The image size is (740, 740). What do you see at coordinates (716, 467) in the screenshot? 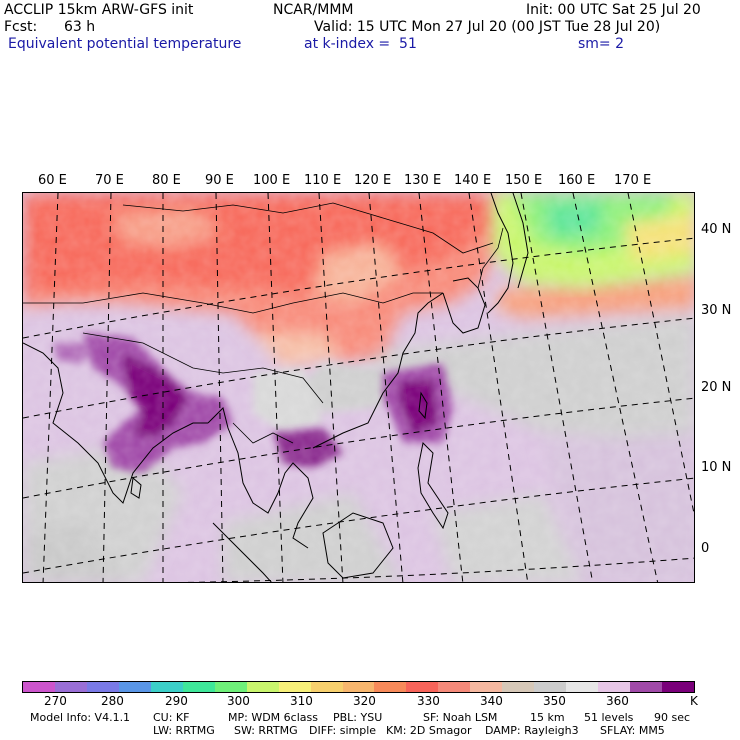
I see `lat-label: 10 N` at bounding box center [716, 467].